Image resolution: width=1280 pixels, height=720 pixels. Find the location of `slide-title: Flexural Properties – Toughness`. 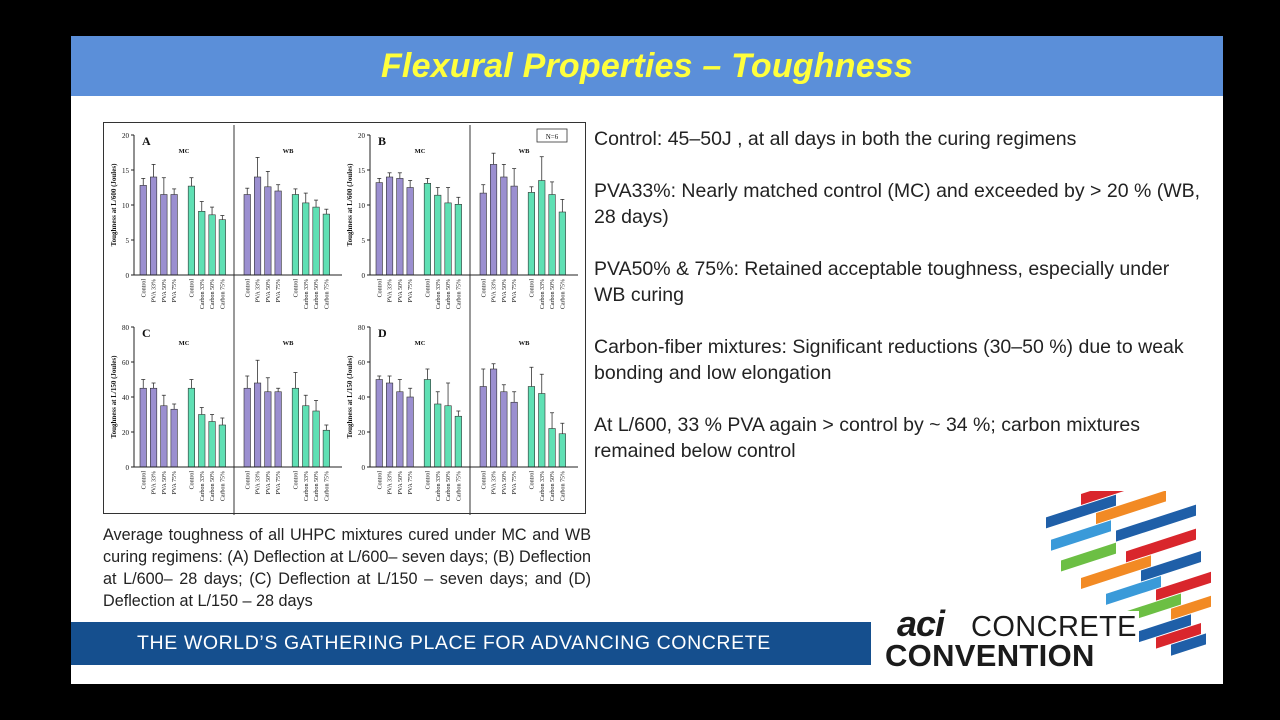

slide-title: Flexural Properties – Toughness is located at coordinates (647, 65).